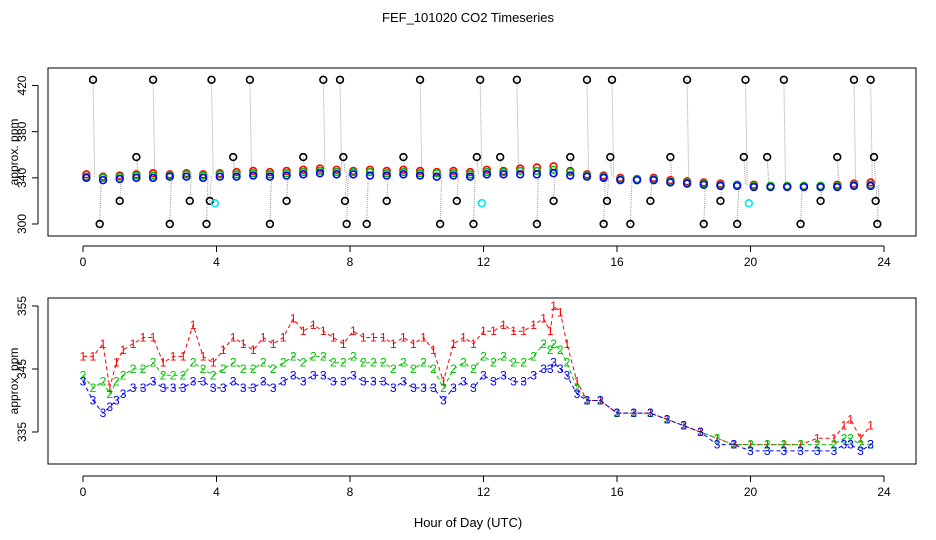 This screenshot has height=540, width=936. Describe the element at coordinates (468, 17) in the screenshot. I see `chart-title: FEF_101020 CO2 Timeseries` at that location.